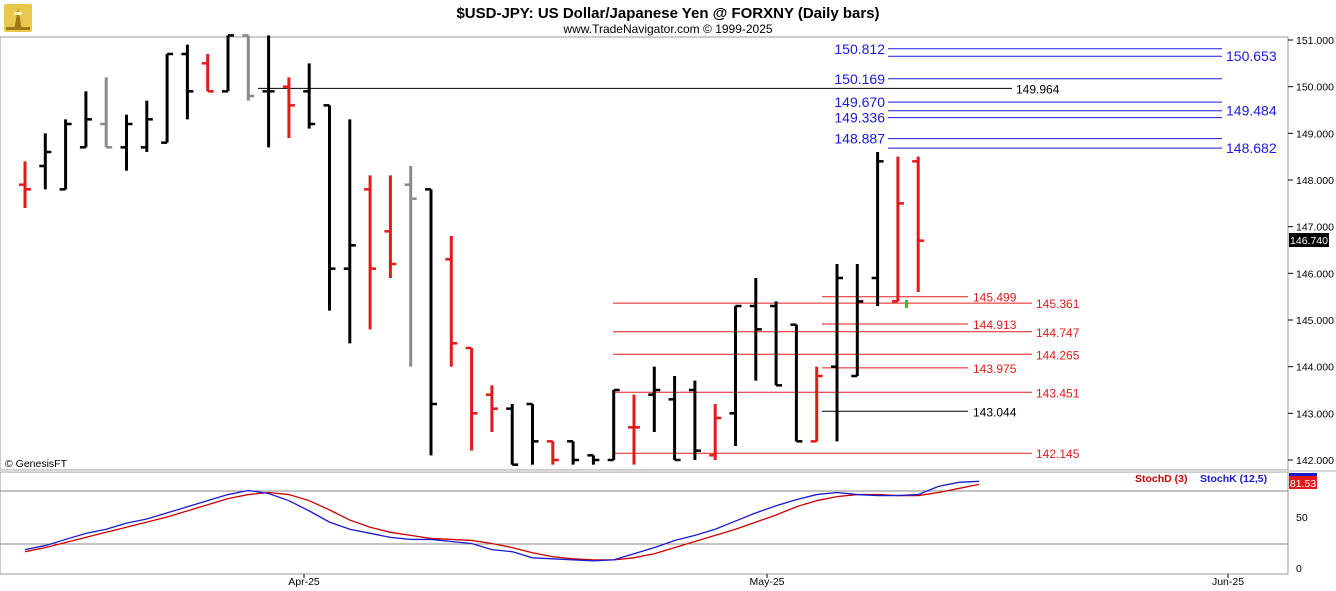 The height and width of the screenshot is (591, 1336). I want to click on legend-stochd: StochD (3), so click(1161, 479).